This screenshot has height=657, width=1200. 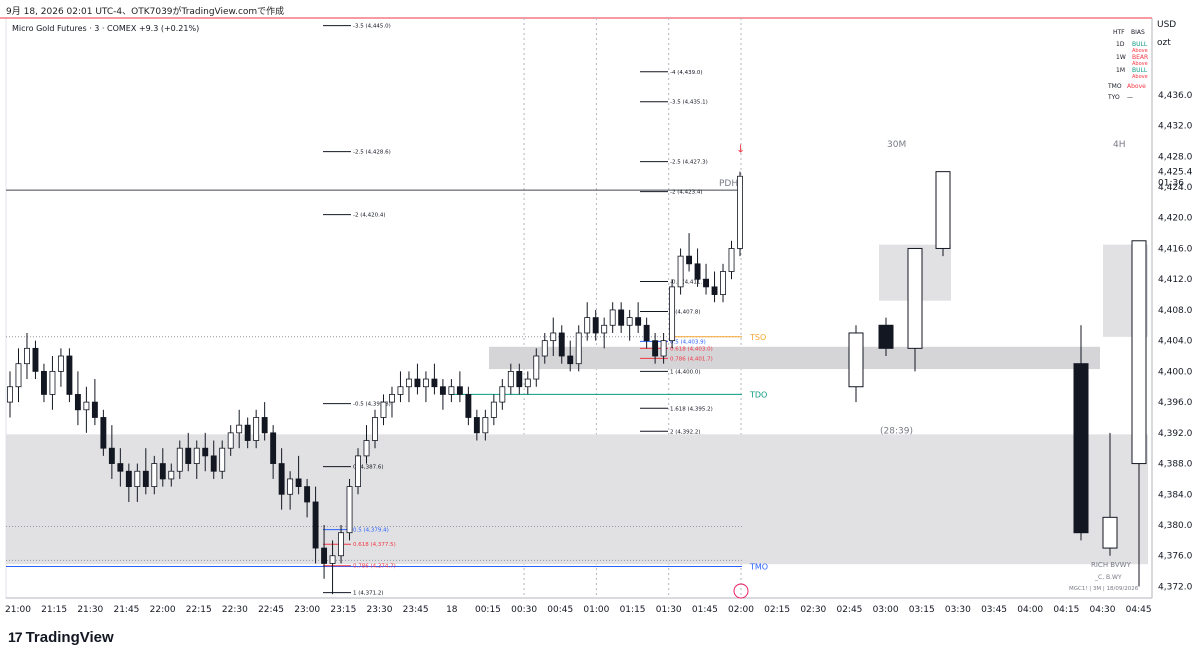 What do you see at coordinates (1175, 587) in the screenshot?
I see `price-tick-label: 4,372.0` at bounding box center [1175, 587].